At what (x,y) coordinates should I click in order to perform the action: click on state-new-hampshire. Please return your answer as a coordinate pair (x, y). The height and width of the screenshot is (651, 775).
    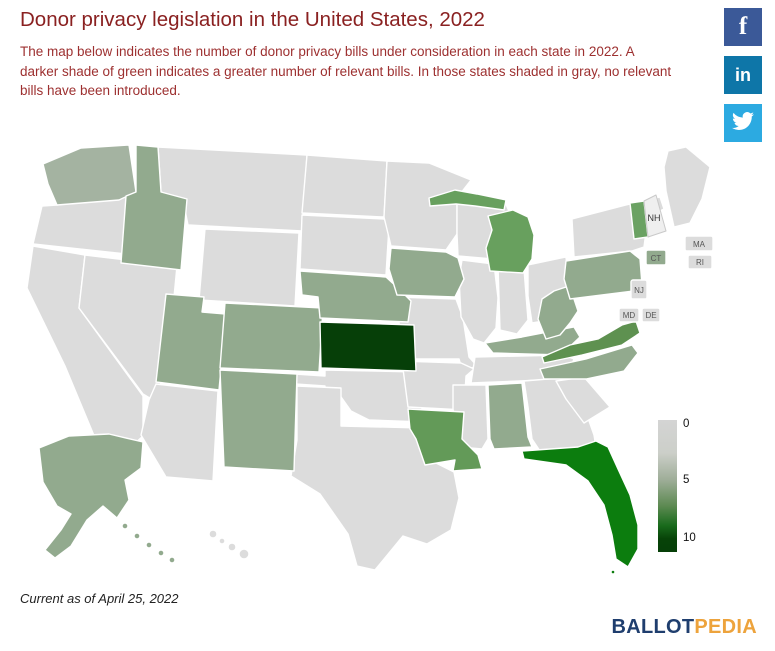
    Looking at the image, I should click on (655, 216).